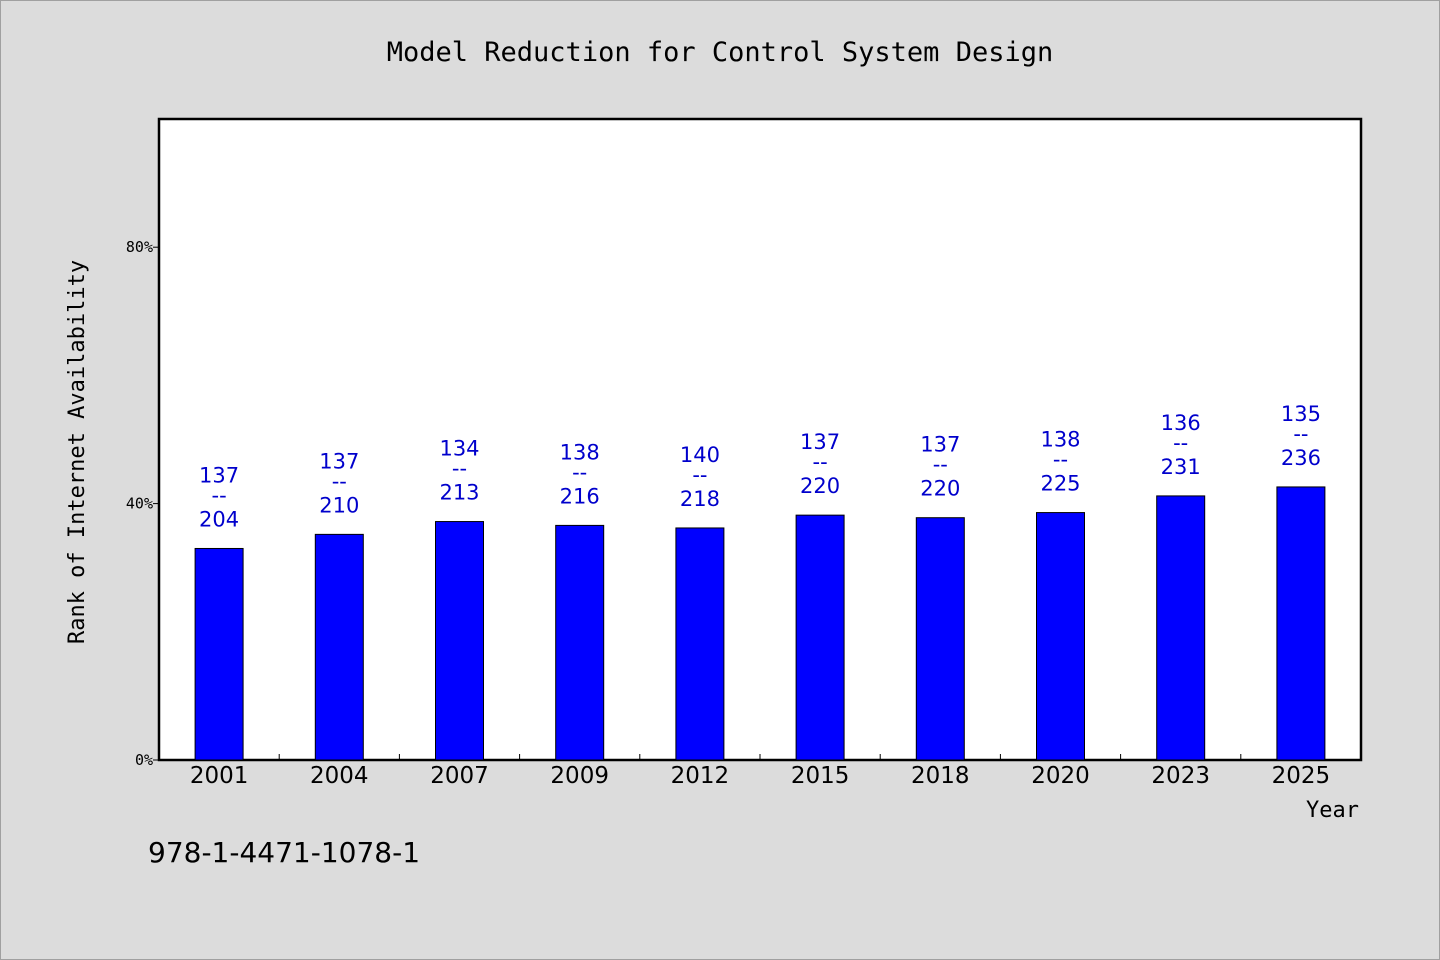  I want to click on footnote-isbn: 978-1-4471-1078-1, so click(284, 852).